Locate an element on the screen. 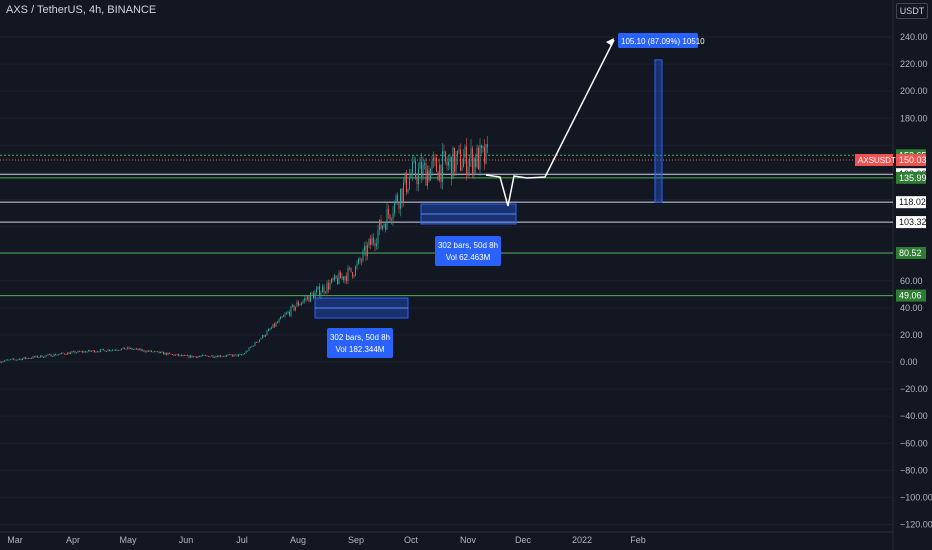 The image size is (932, 550). range-label-box is located at coordinates (468, 251).